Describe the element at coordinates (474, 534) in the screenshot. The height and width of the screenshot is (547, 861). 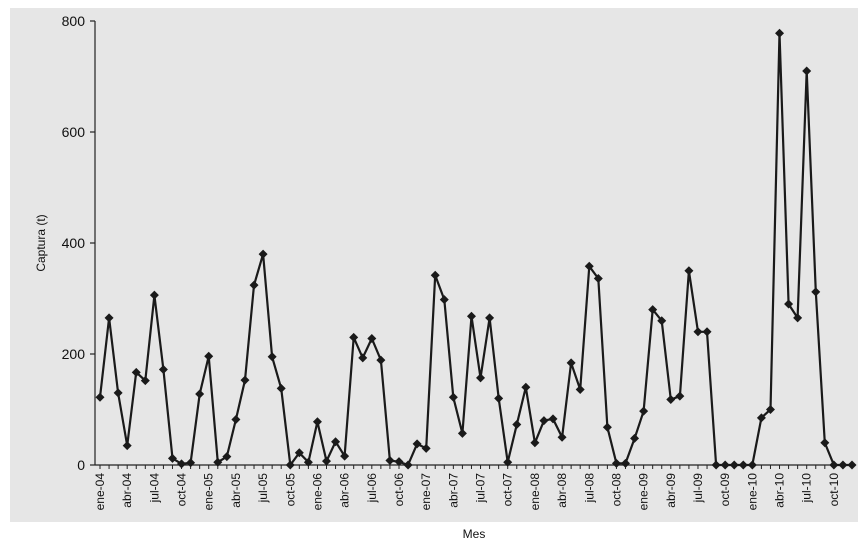
I see `x-axis-label: Mes` at that location.